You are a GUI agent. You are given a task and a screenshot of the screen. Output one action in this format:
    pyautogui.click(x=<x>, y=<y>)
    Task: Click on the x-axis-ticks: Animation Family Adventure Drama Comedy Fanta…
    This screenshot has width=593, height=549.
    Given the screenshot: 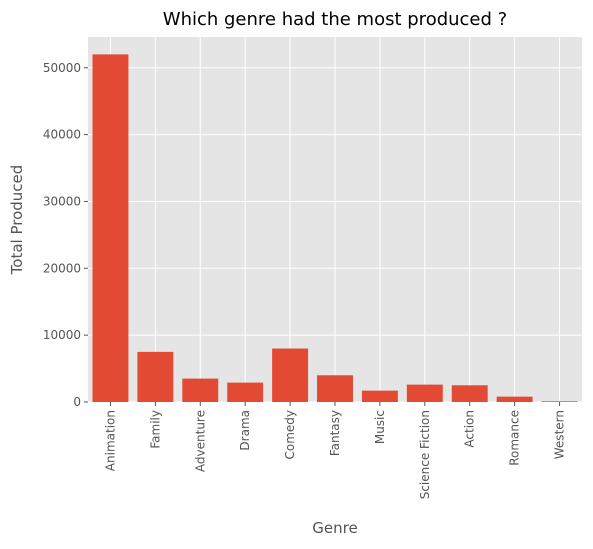 What is the action you would take?
    pyautogui.click(x=335, y=450)
    